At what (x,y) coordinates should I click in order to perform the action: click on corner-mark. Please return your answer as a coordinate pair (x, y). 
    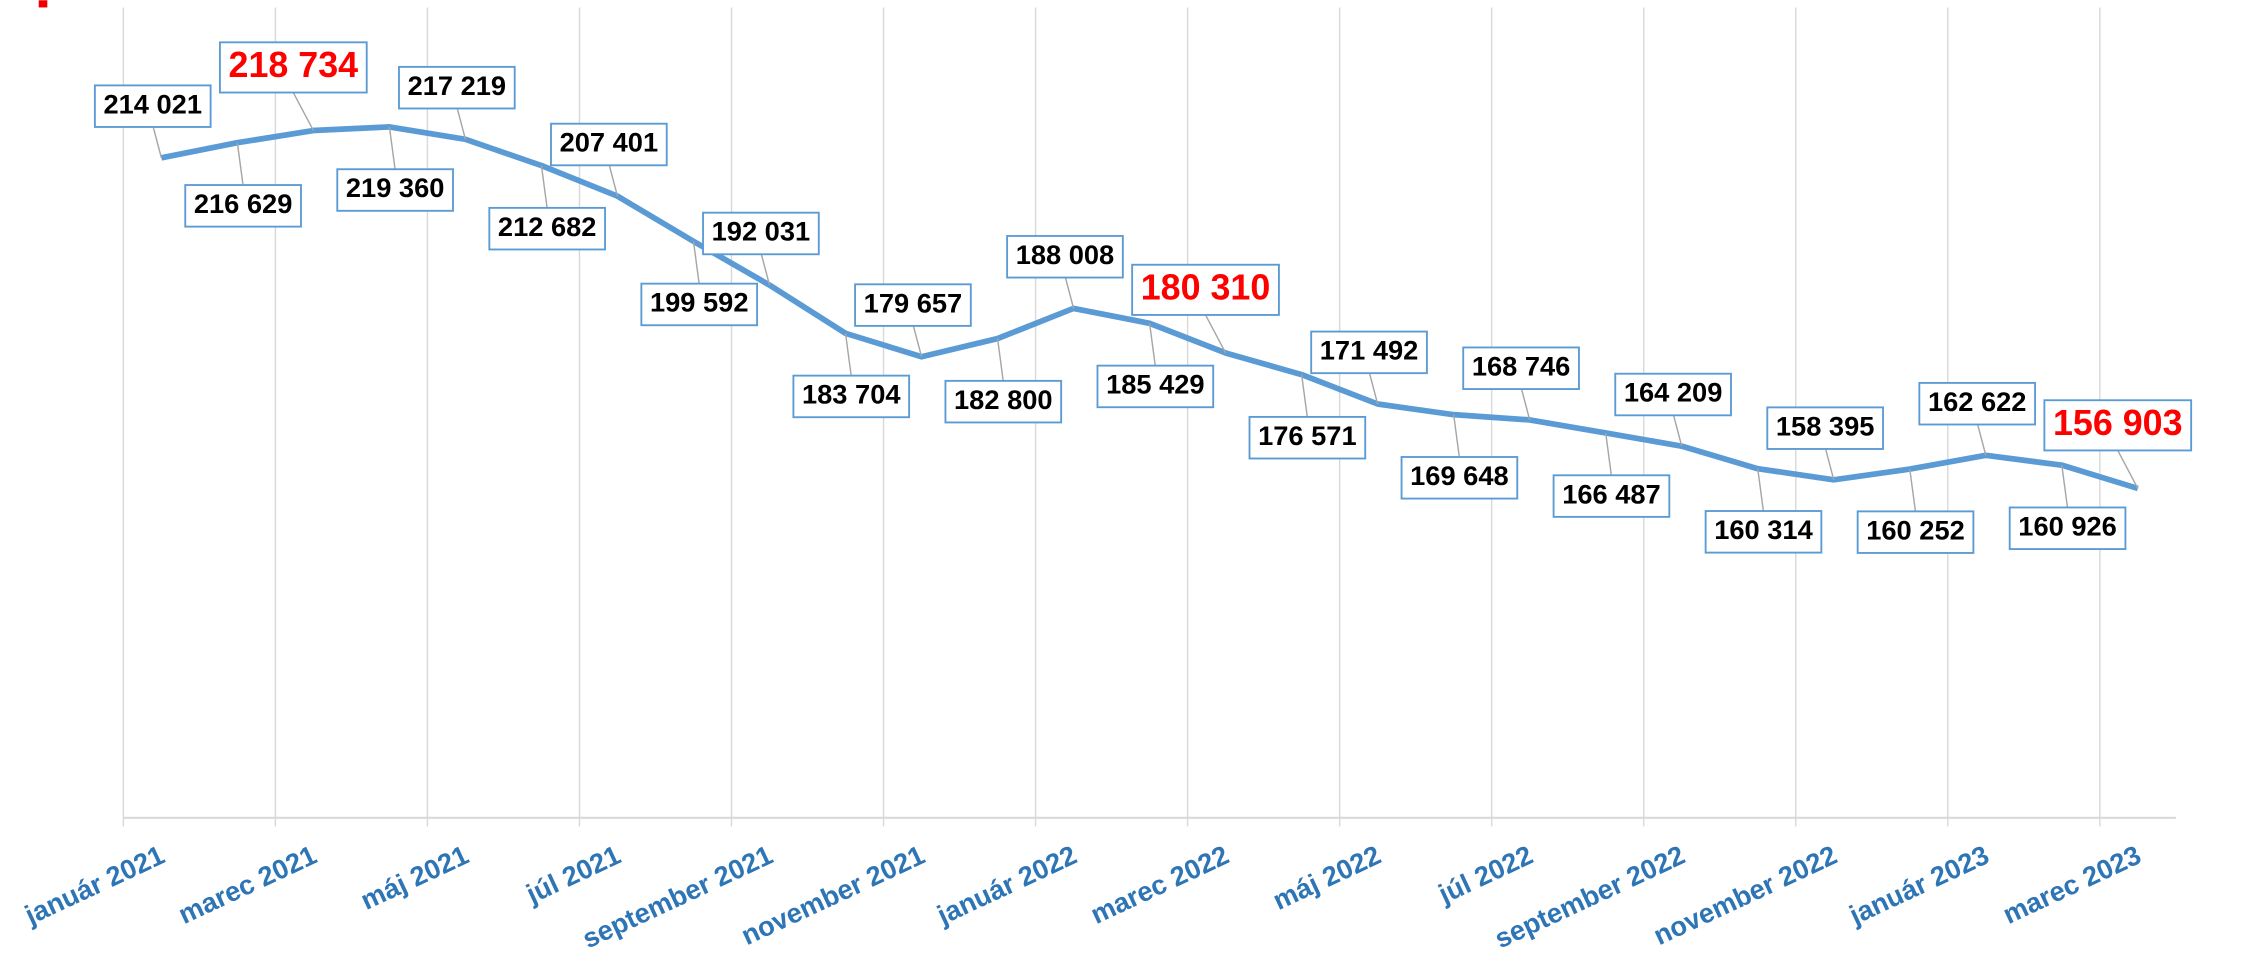
    Looking at the image, I should click on (43, 4).